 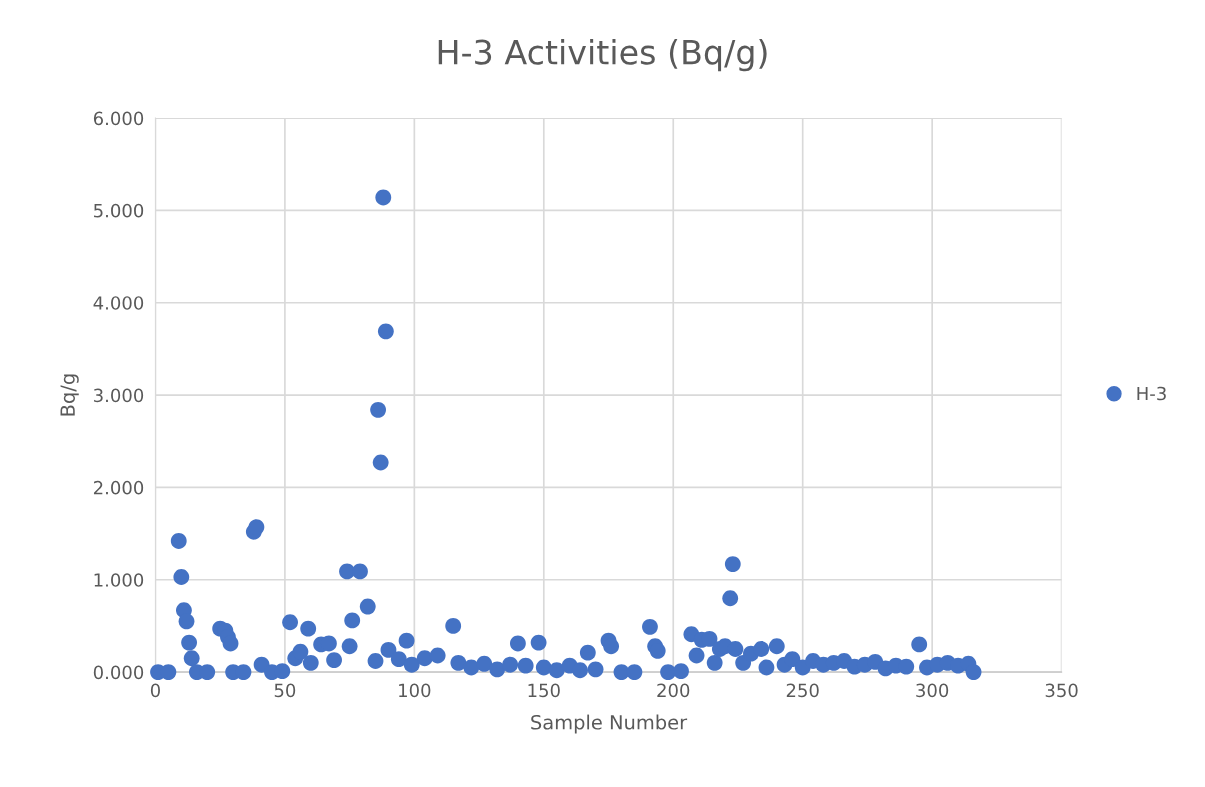 I want to click on x-axis-title: Sample Number, so click(x=609, y=724).